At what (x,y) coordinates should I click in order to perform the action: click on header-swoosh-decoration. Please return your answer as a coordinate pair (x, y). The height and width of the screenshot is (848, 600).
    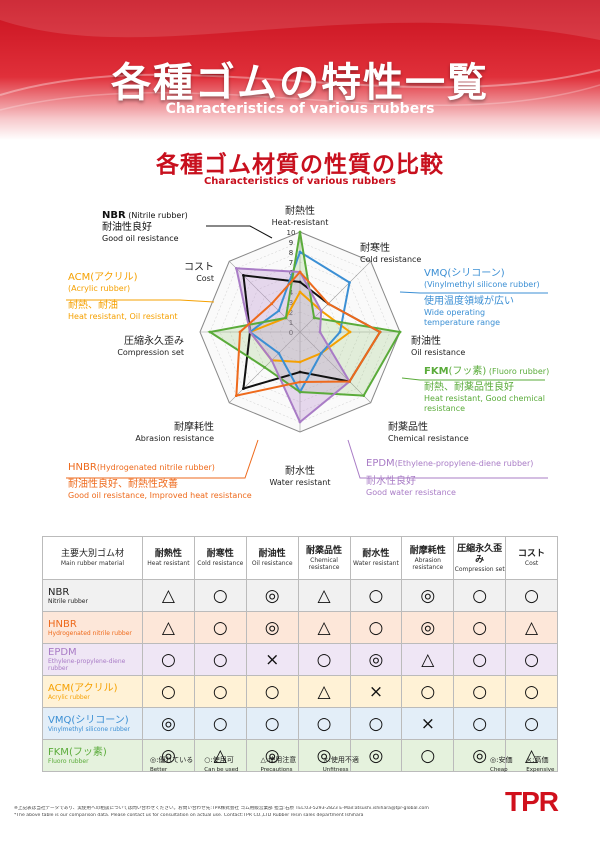
    Looking at the image, I should click on (300, 55).